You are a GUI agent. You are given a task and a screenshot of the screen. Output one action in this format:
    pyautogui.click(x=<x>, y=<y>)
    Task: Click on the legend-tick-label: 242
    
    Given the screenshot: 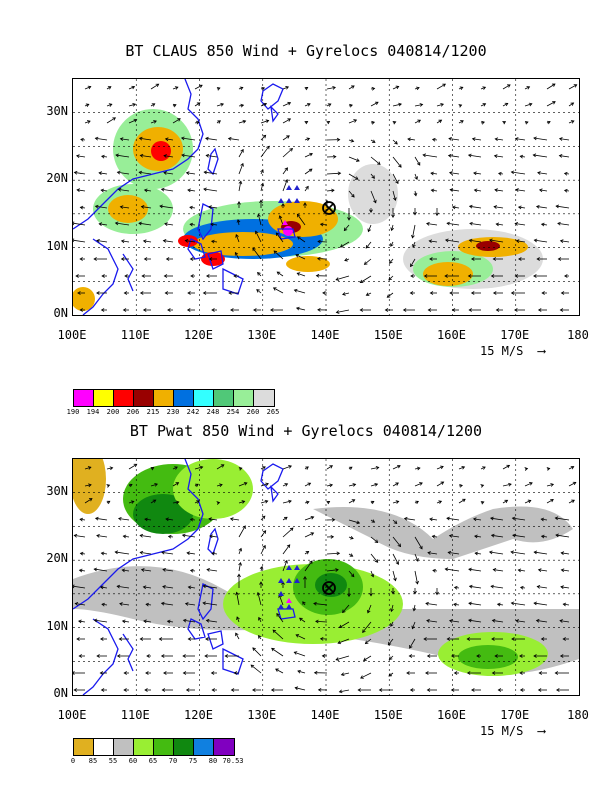 What is the action you would take?
    pyautogui.click(x=193, y=412)
    